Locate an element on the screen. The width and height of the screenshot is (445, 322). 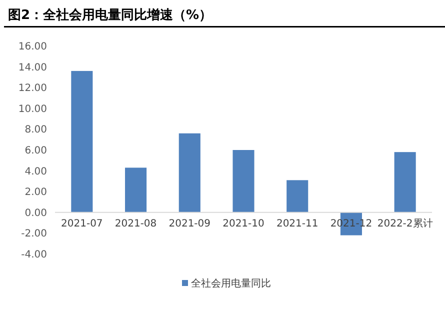
y-tick-label: 16.00 is located at coordinates (32, 47).